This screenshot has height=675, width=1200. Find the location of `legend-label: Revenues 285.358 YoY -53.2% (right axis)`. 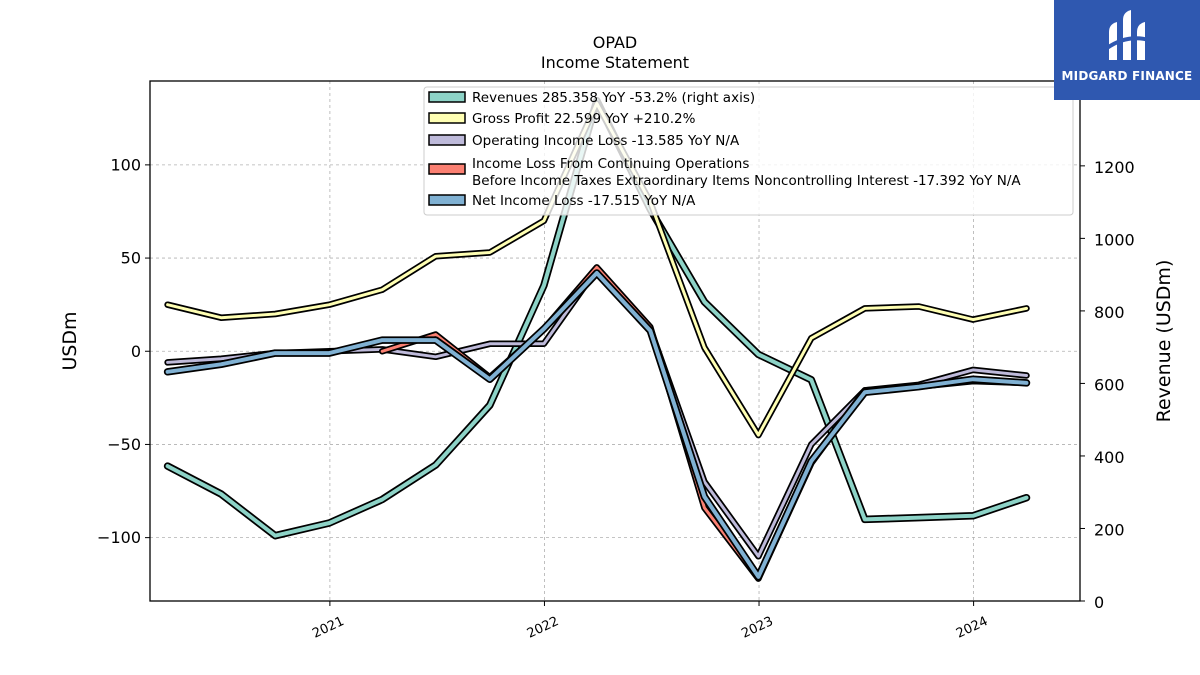

legend-label: Revenues 285.358 YoY -53.2% (right axis) is located at coordinates (613, 98).